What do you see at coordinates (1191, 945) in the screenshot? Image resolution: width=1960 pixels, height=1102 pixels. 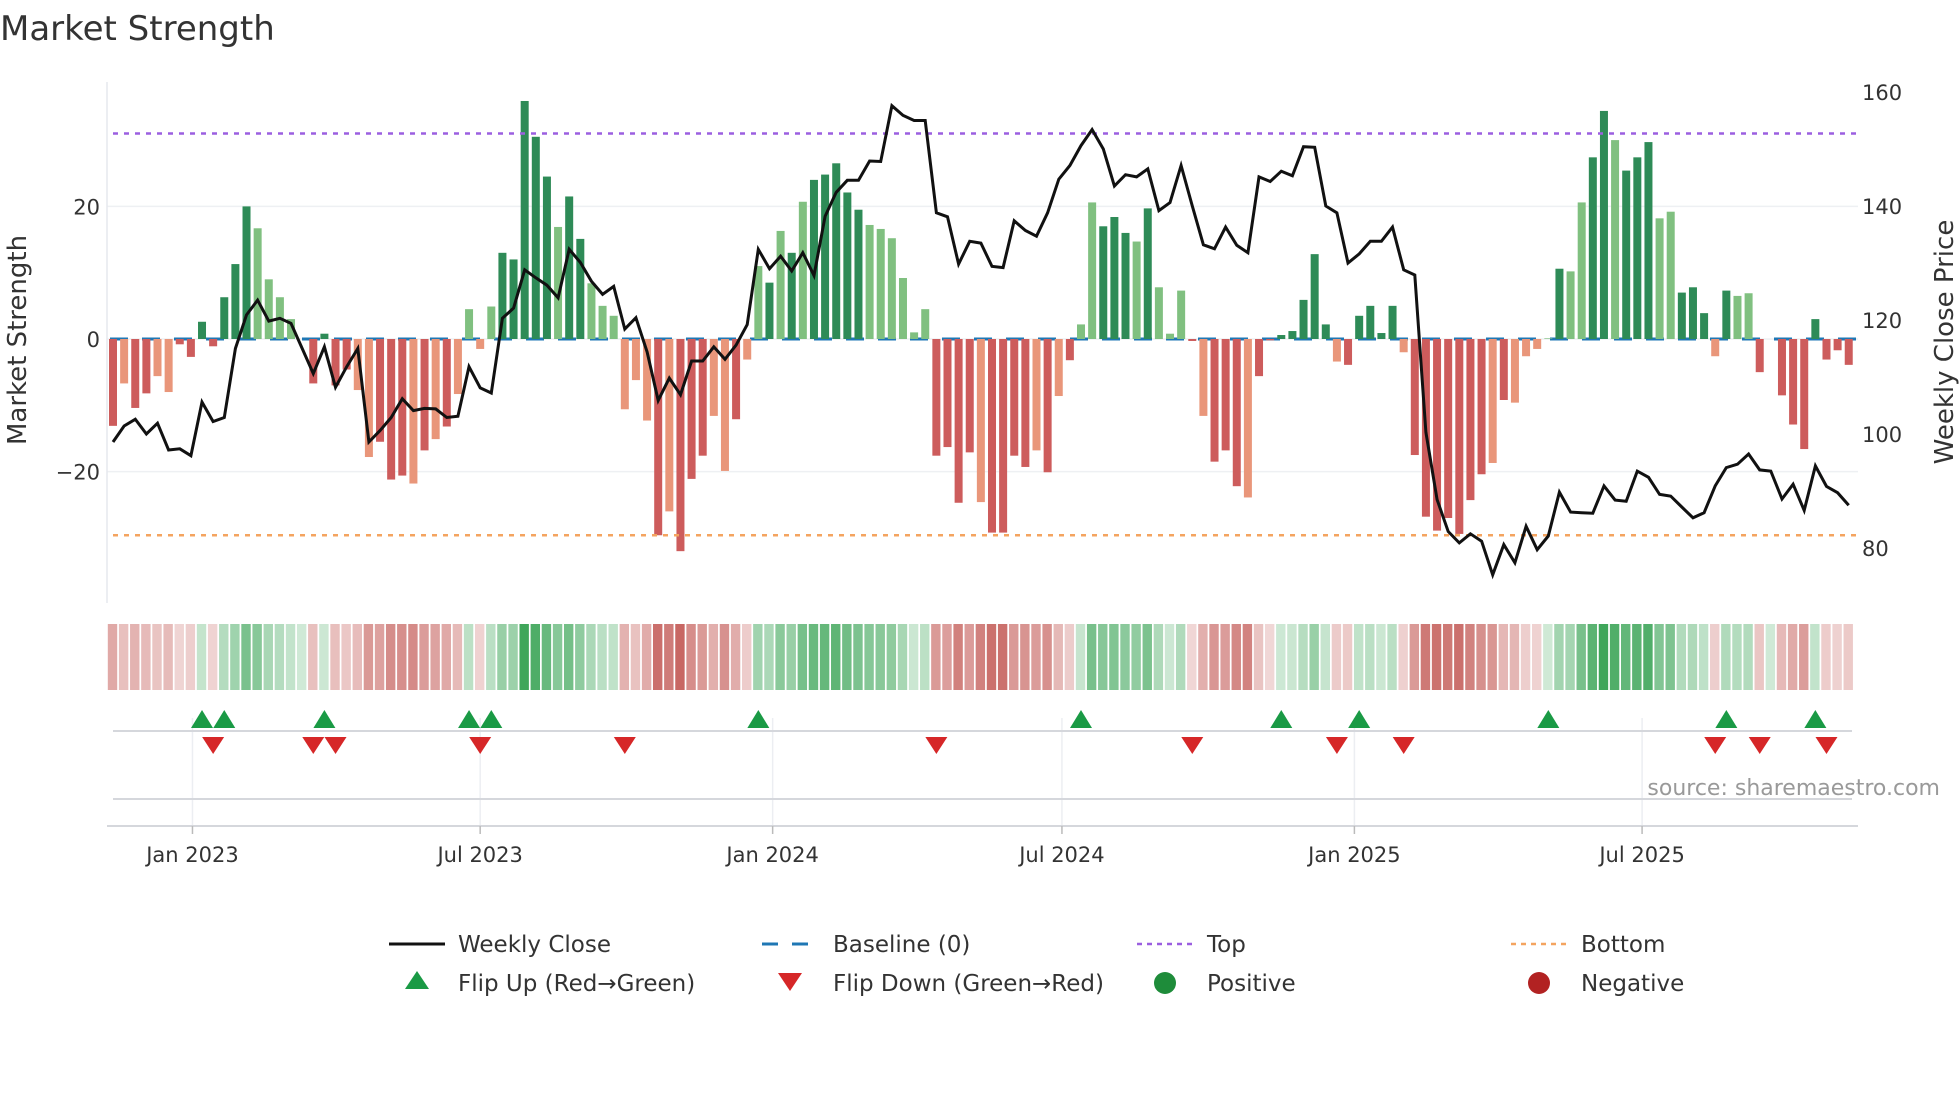 I see `legend-item: Top` at bounding box center [1191, 945].